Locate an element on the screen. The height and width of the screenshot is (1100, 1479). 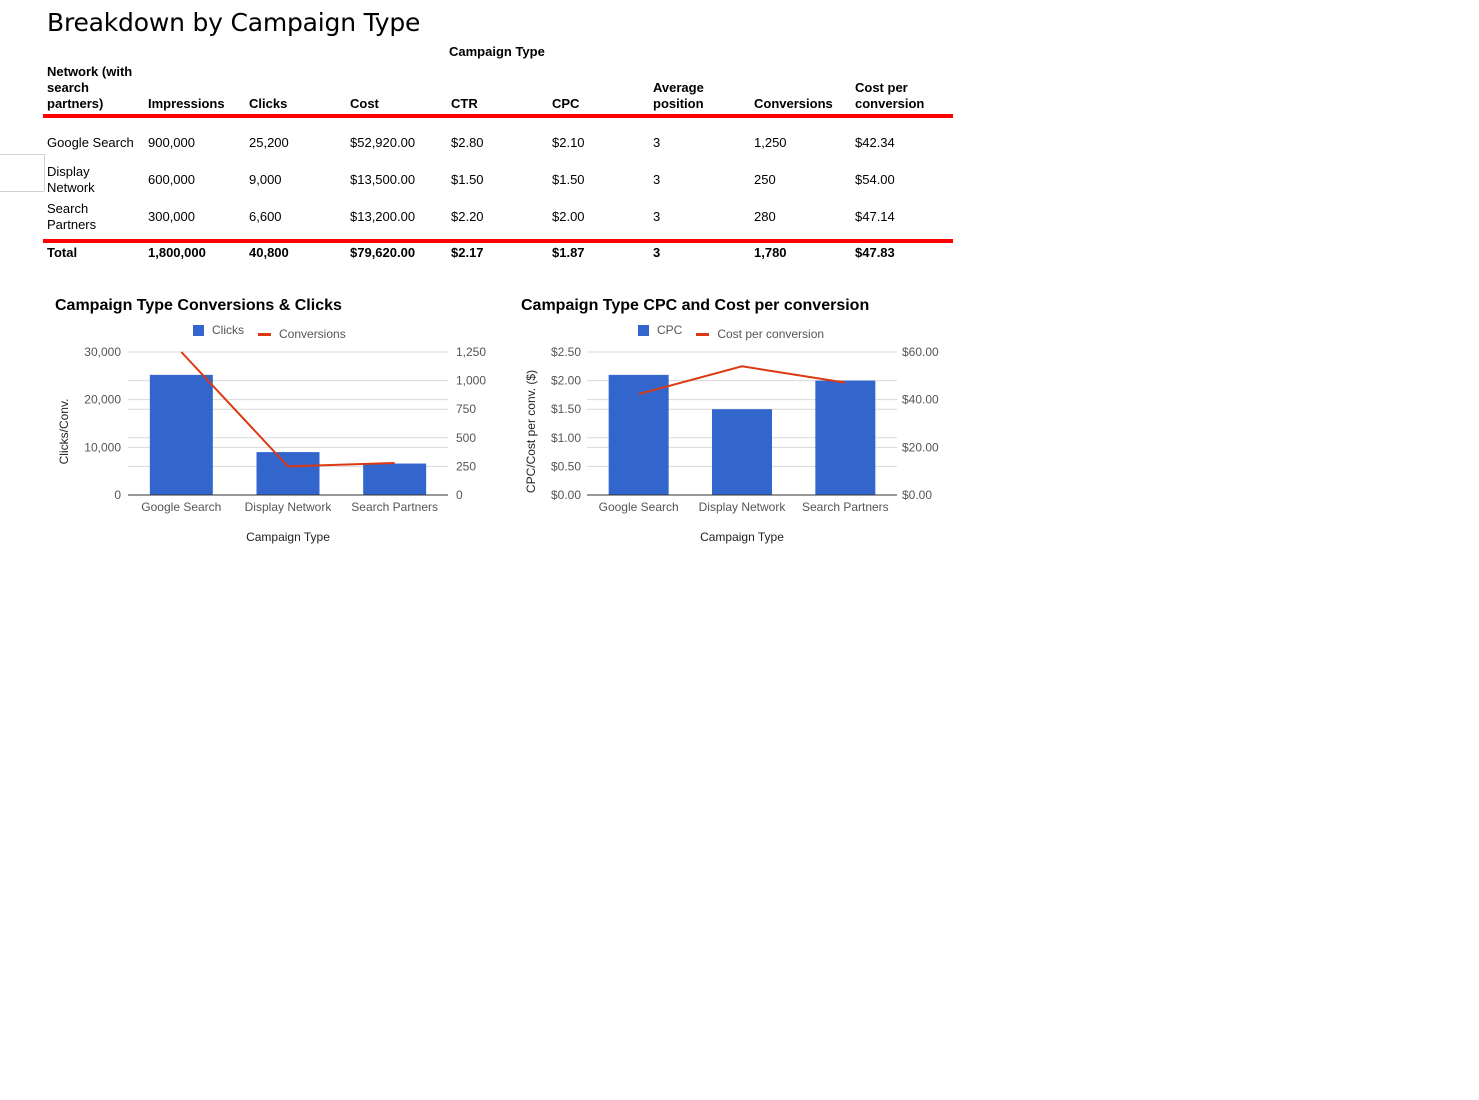
cell-impressions: 600,000 is located at coordinates (171, 179).